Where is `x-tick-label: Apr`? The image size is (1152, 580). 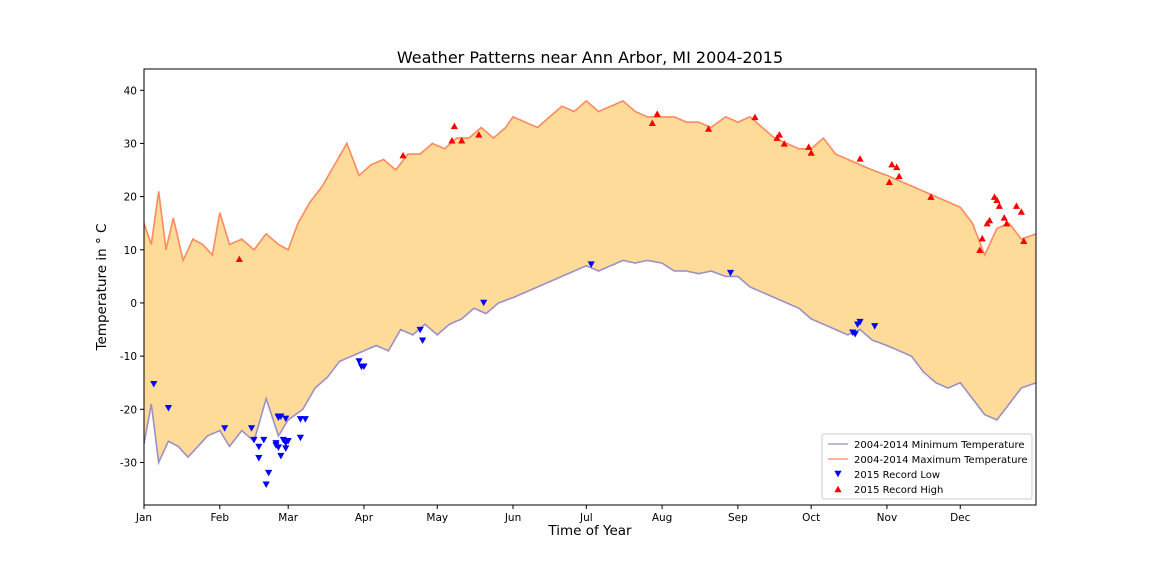 x-tick-label: Apr is located at coordinates (364, 518).